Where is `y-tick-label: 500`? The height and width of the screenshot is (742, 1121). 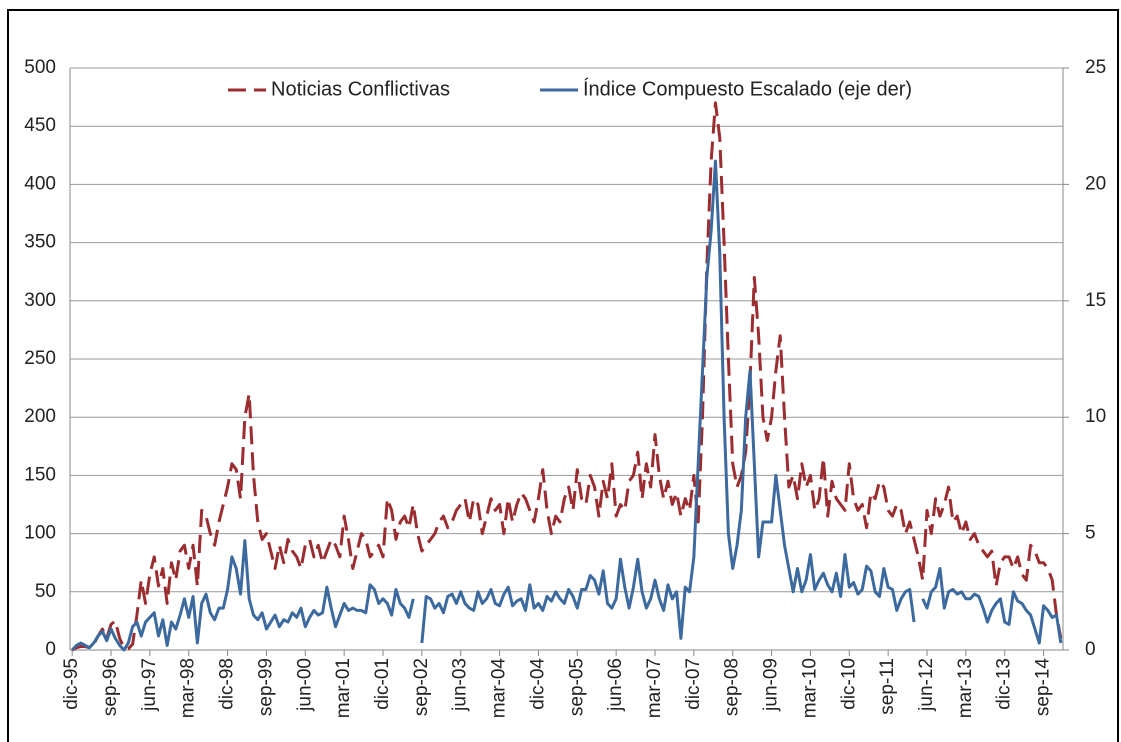
y-tick-label: 500 is located at coordinates (40, 67).